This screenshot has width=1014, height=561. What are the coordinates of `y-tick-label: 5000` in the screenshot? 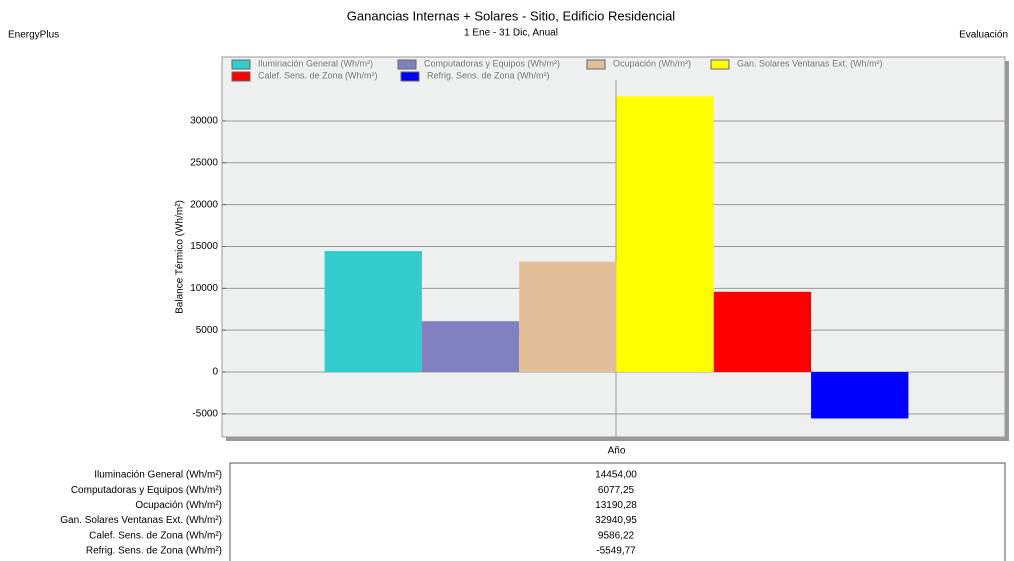 It's located at (207, 330).